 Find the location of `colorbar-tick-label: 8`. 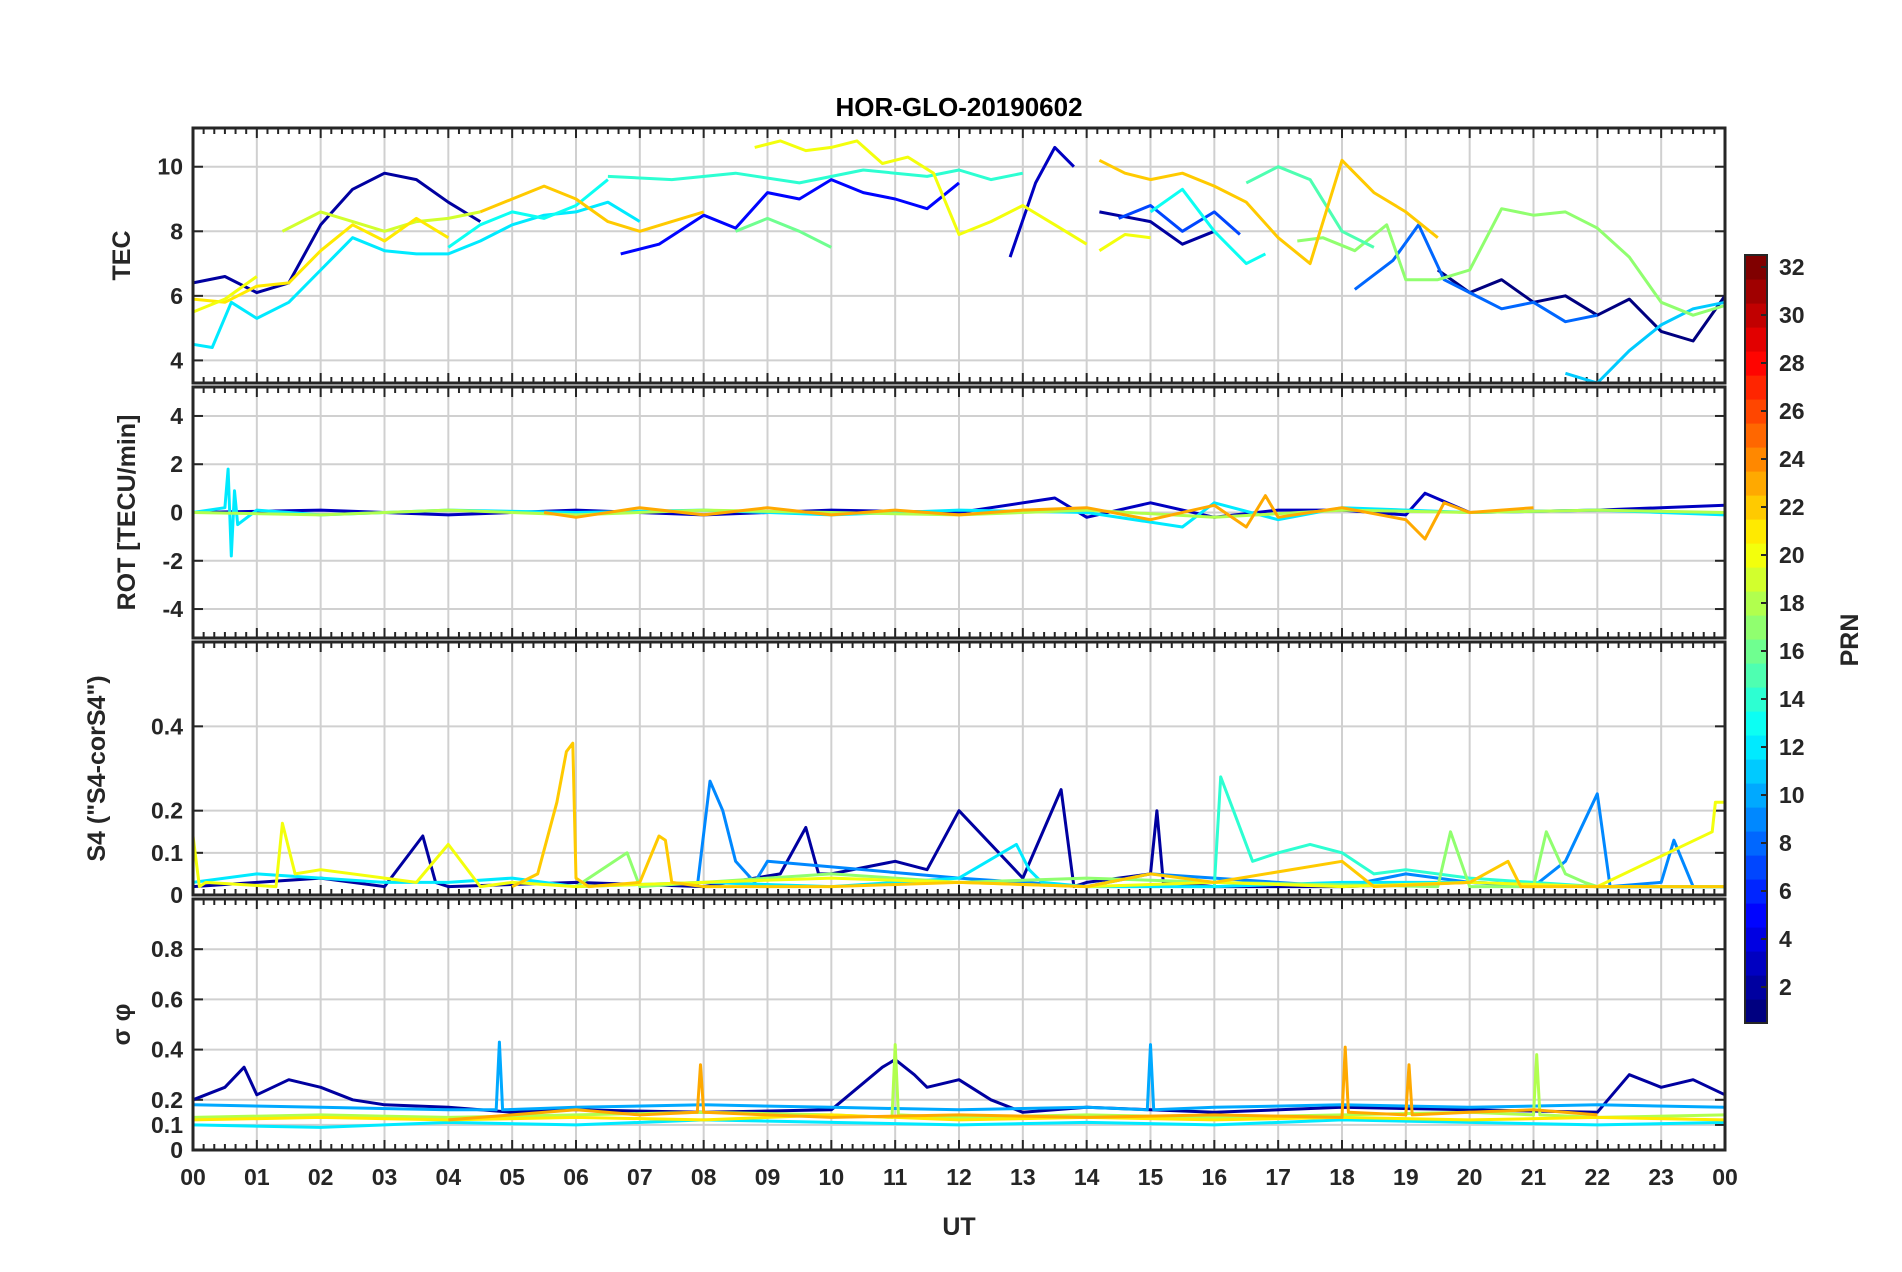

colorbar-tick-label: 8 is located at coordinates (1785, 843).